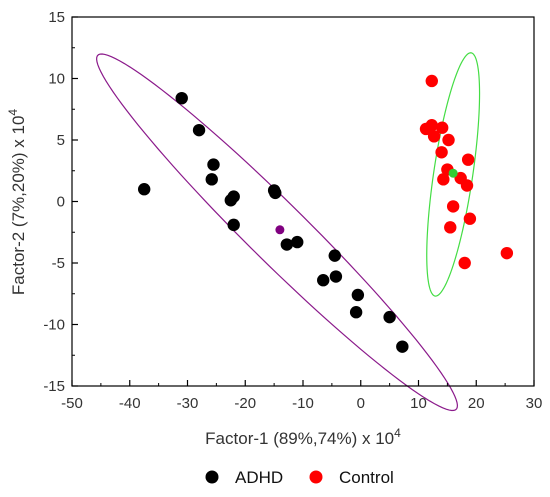  I want to click on centroid-point-control, so click(453, 173).